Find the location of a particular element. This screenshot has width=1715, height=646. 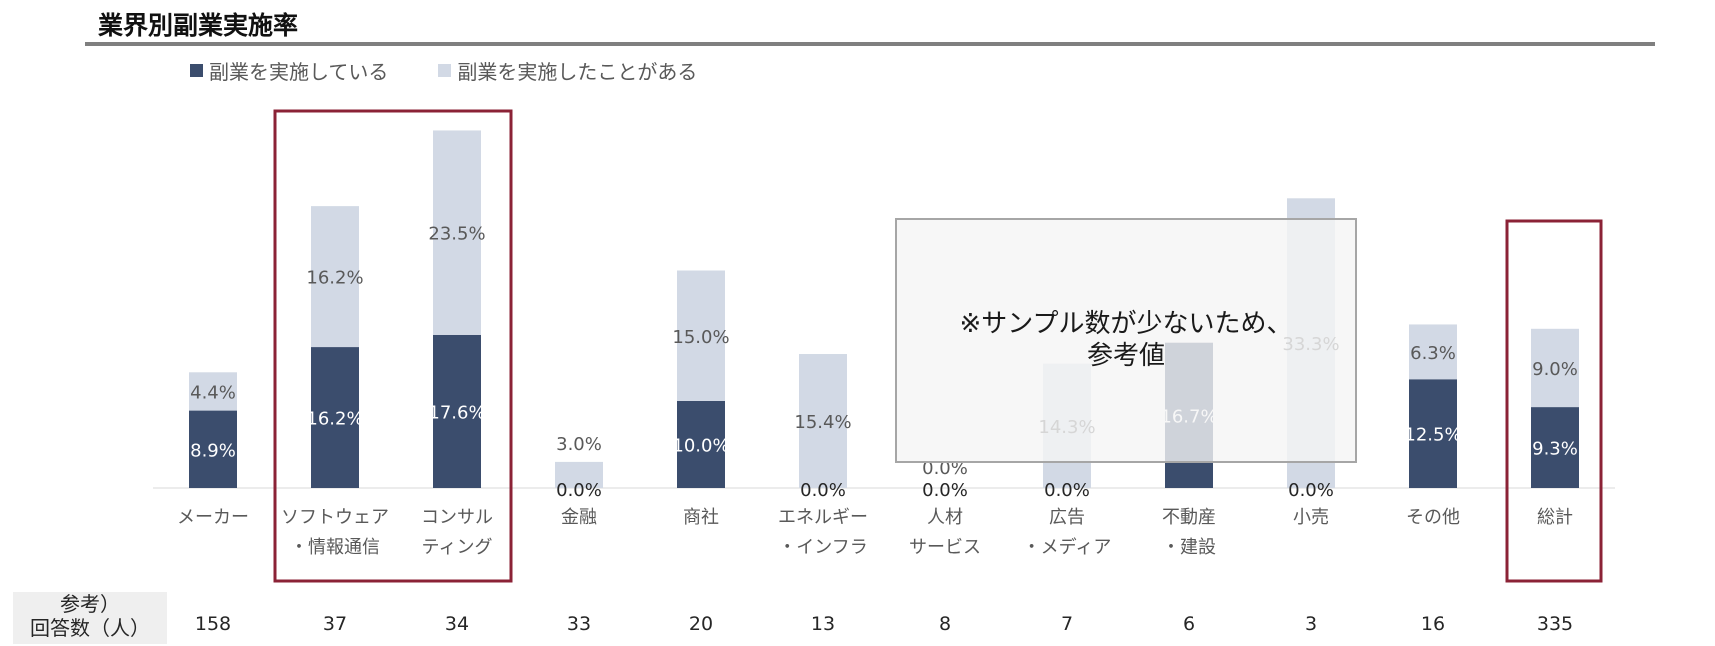

data-label-done: 16.2% is located at coordinates (334, 278).